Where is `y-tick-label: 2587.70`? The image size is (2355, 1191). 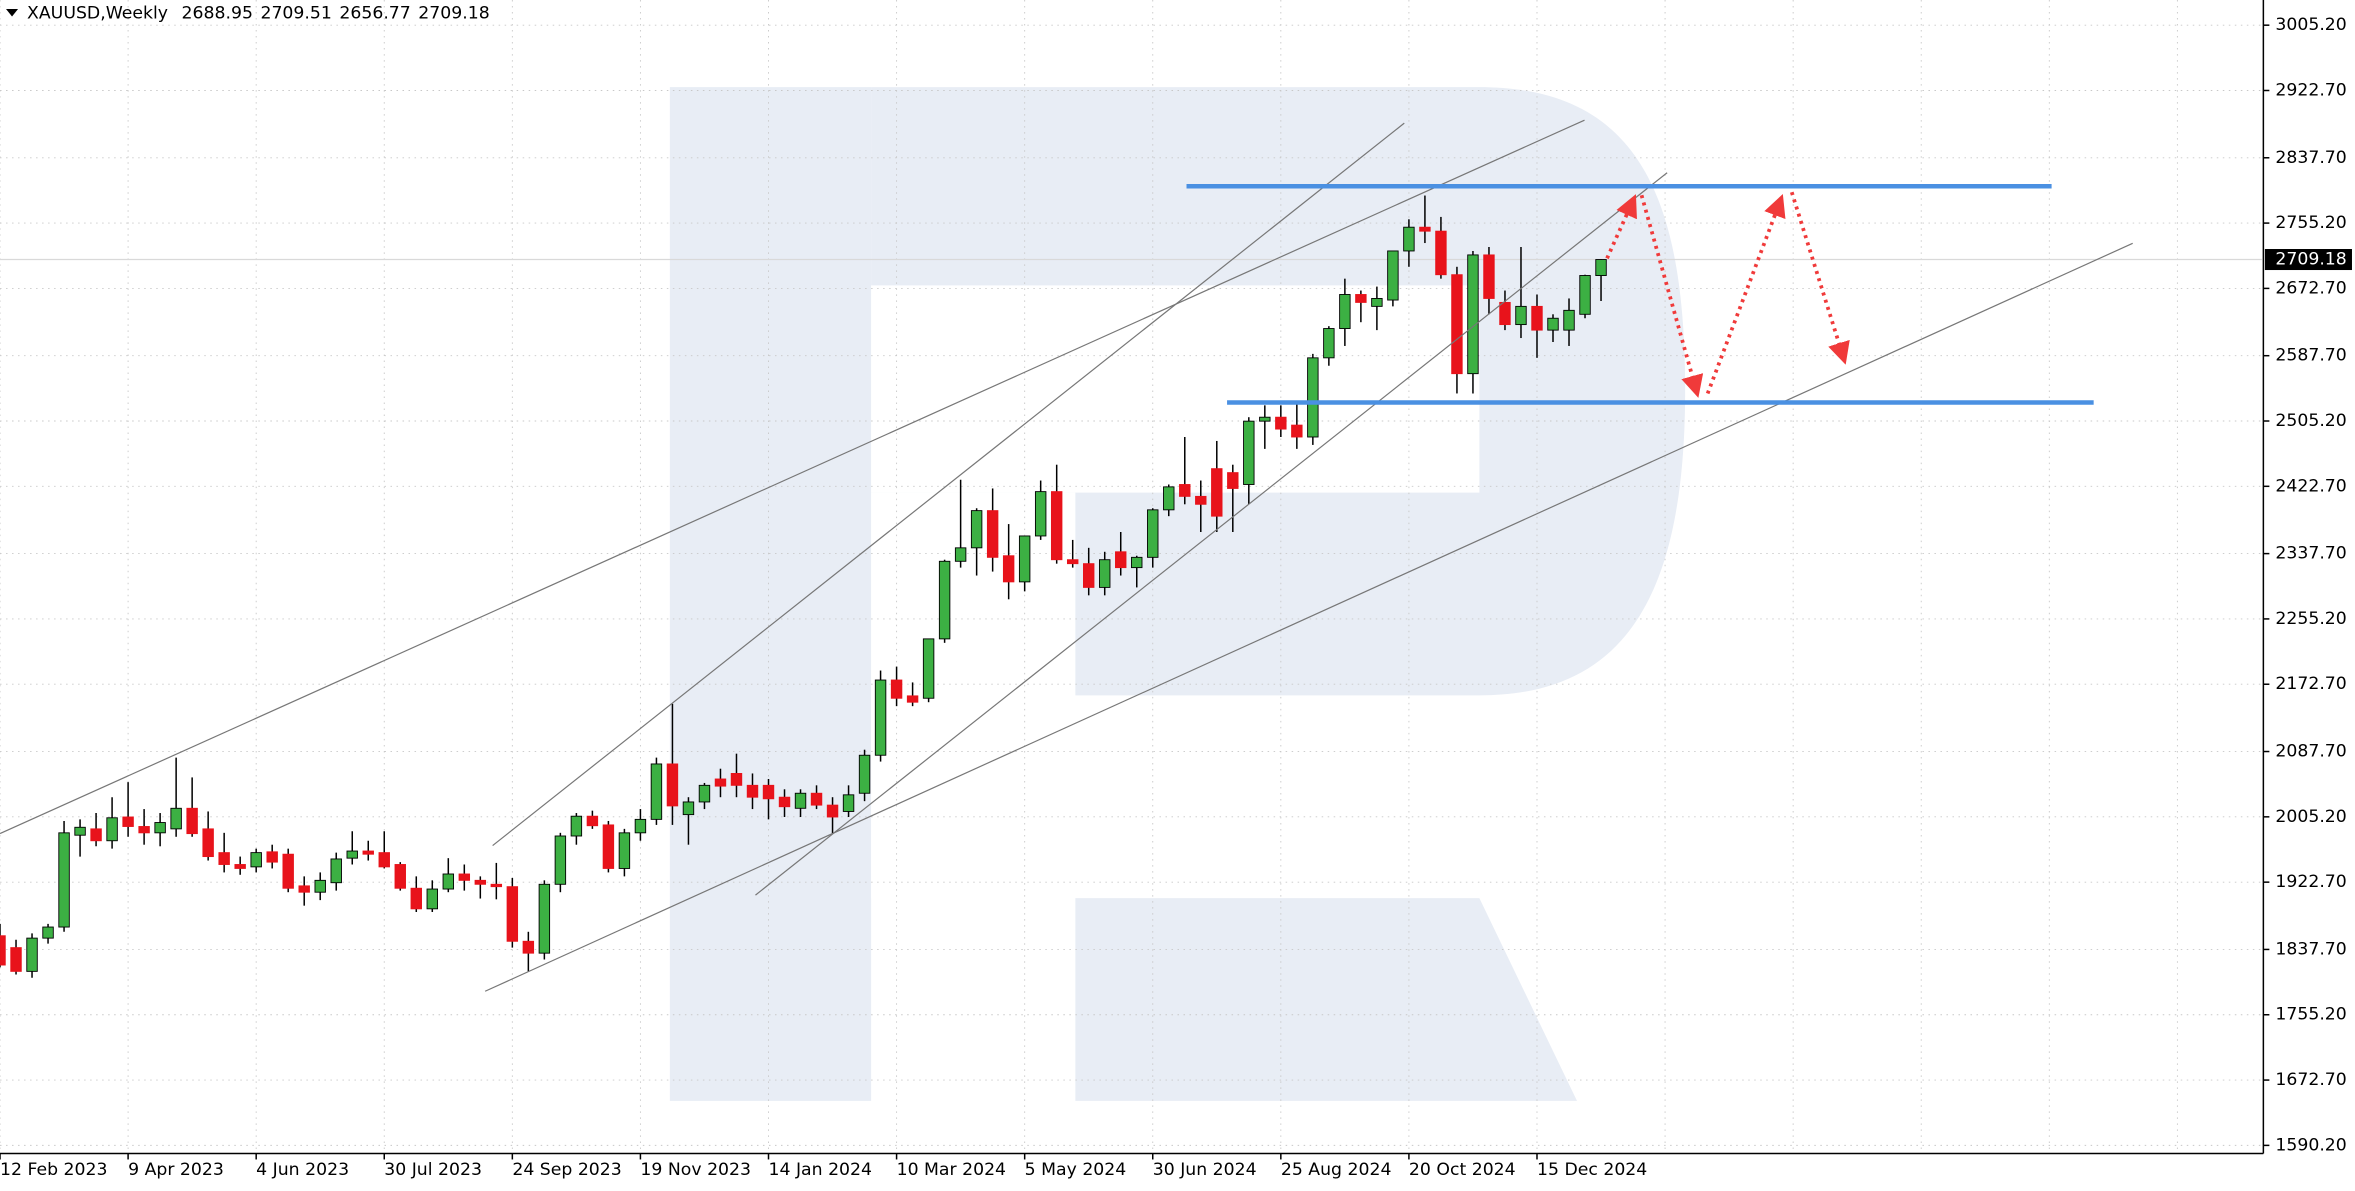 y-tick-label: 2587.70 is located at coordinates (2310, 356).